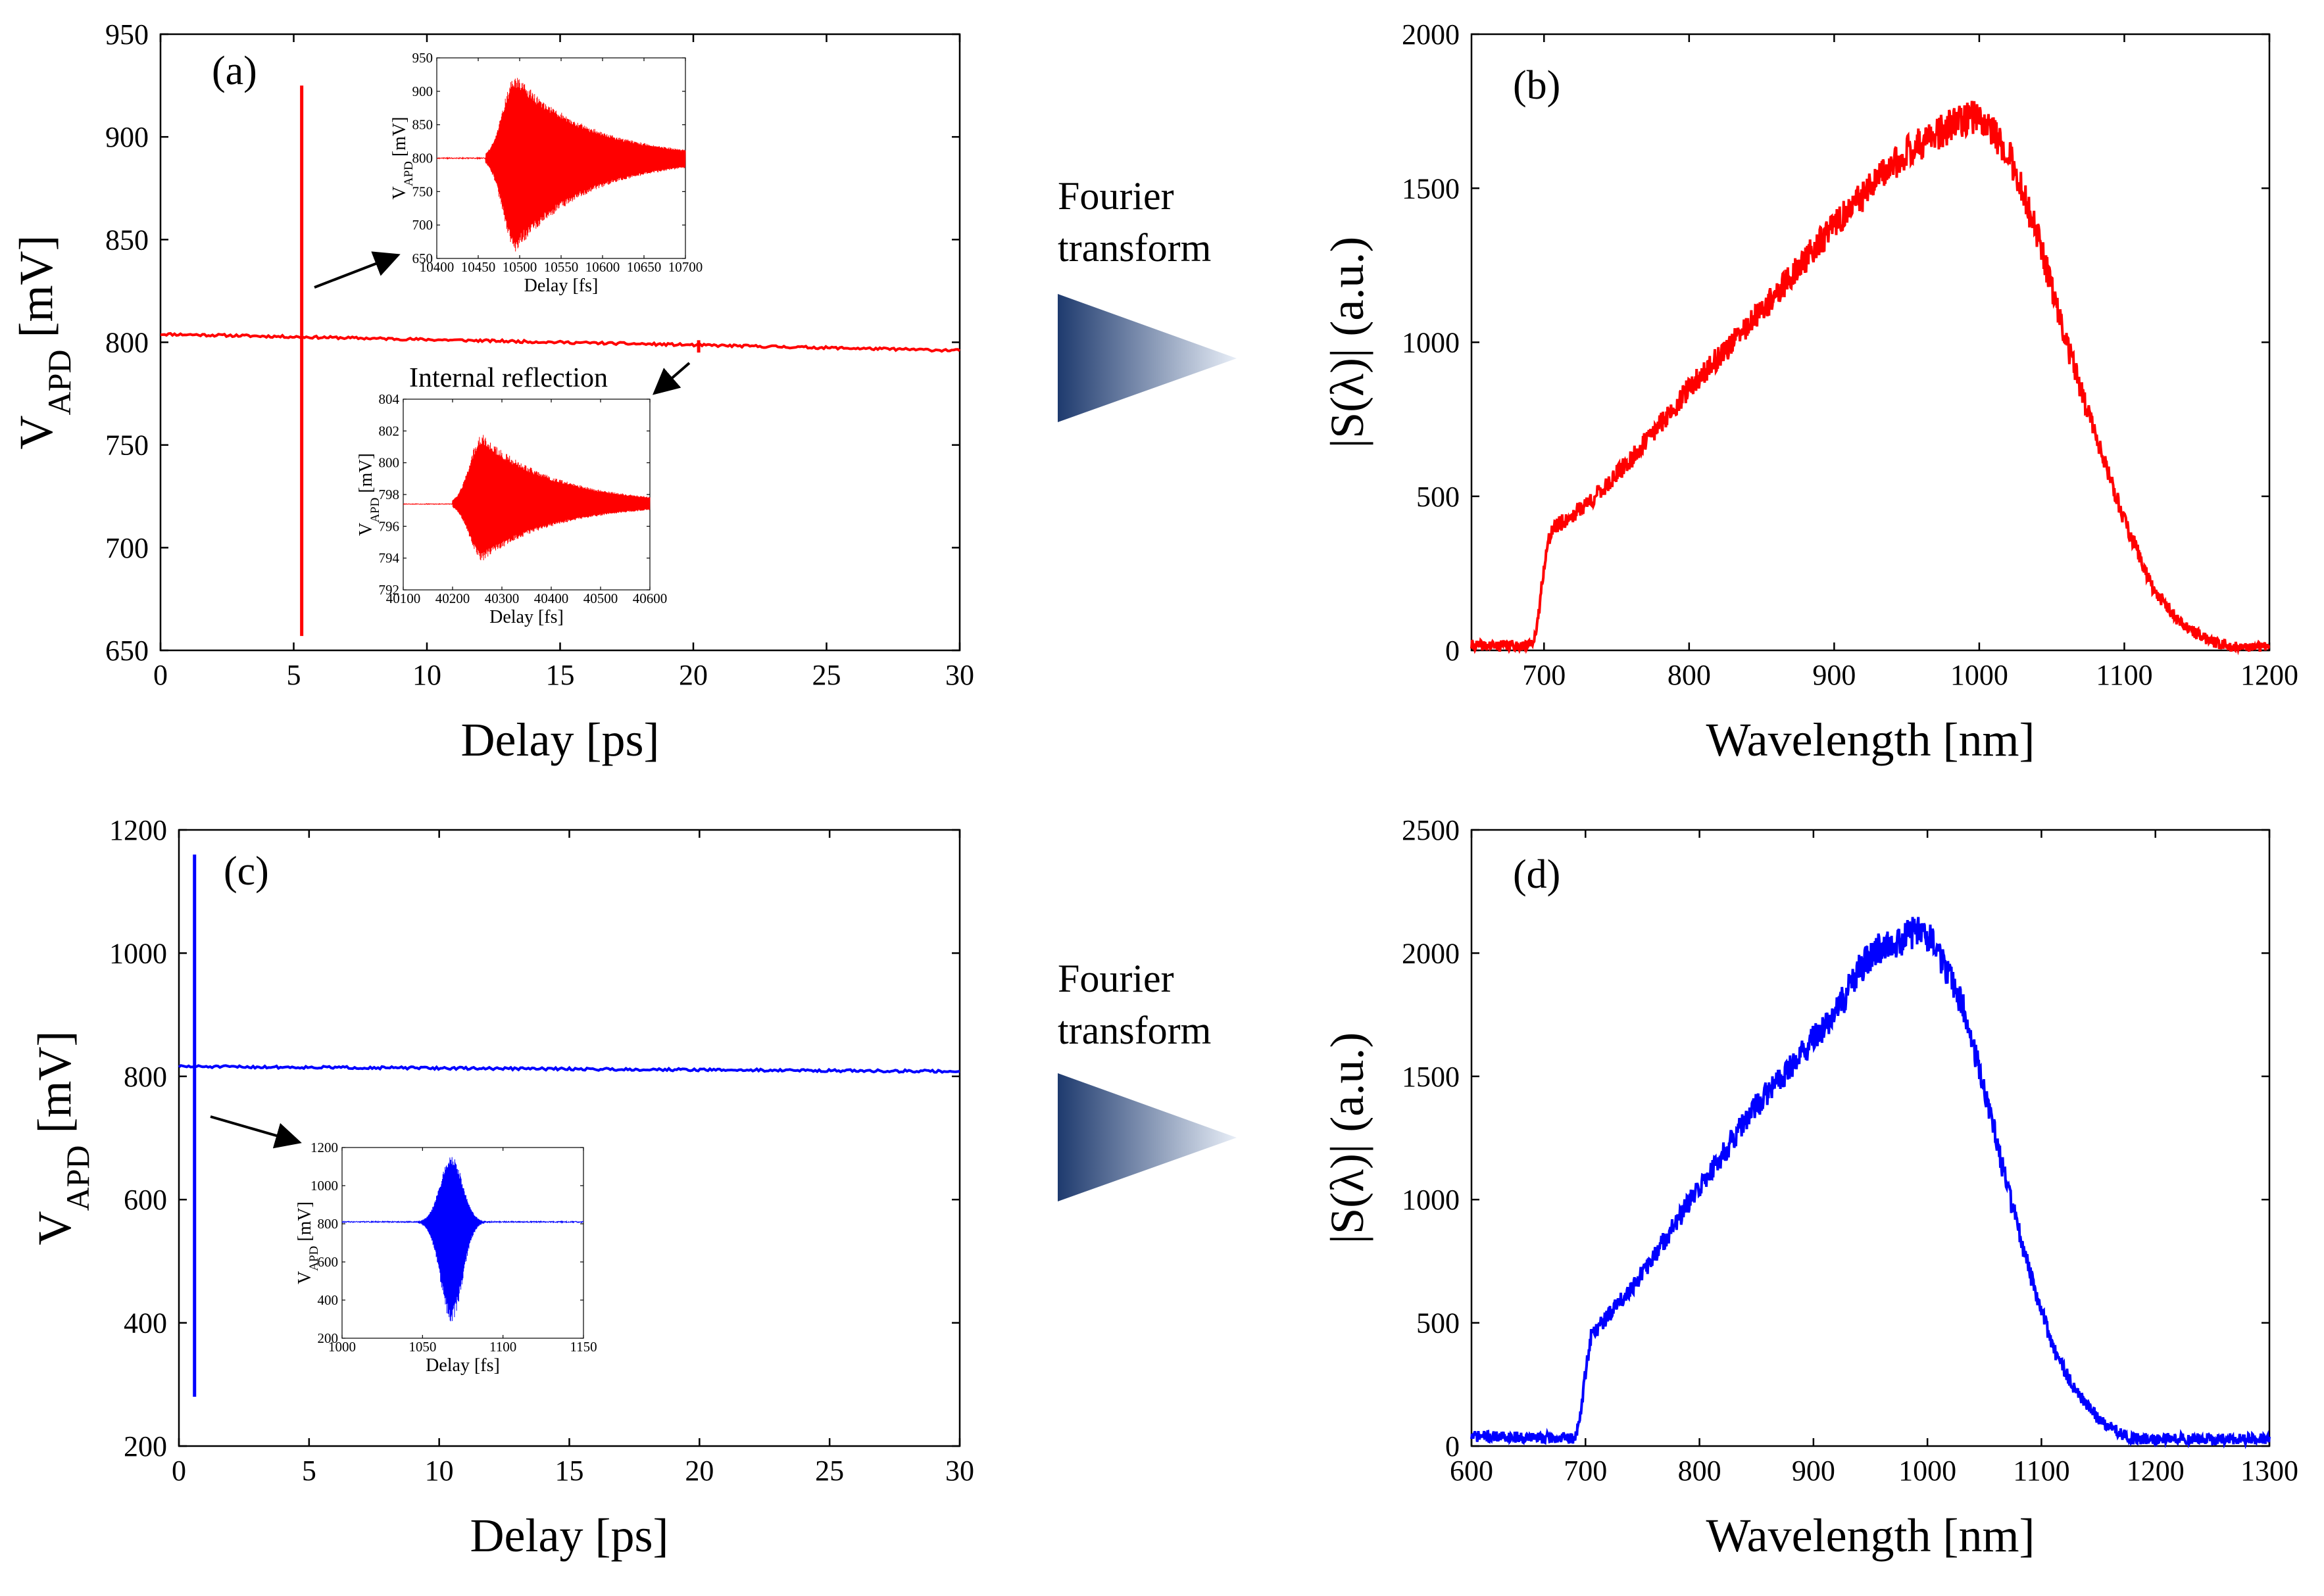 The width and height of the screenshot is (2324, 1596). Describe the element at coordinates (328, 1338) in the screenshot. I see `inset-c-ytick-label: 200` at that location.